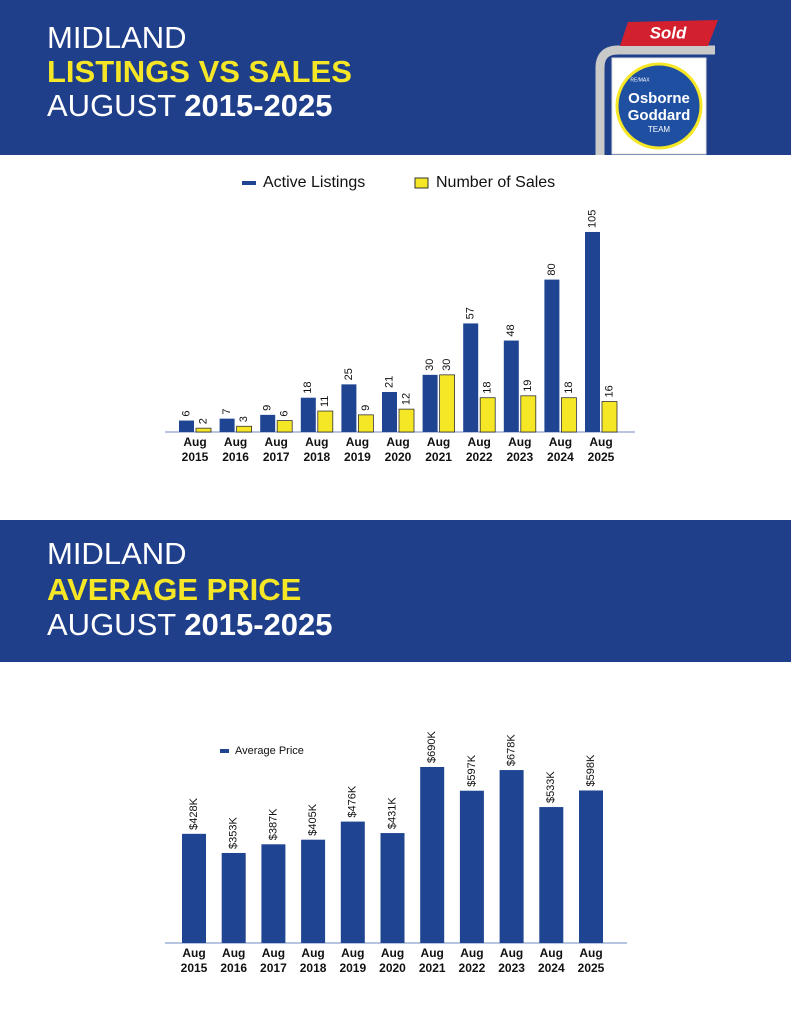 This screenshot has height=1024, width=791. I want to click on banner, so click(395, 591).